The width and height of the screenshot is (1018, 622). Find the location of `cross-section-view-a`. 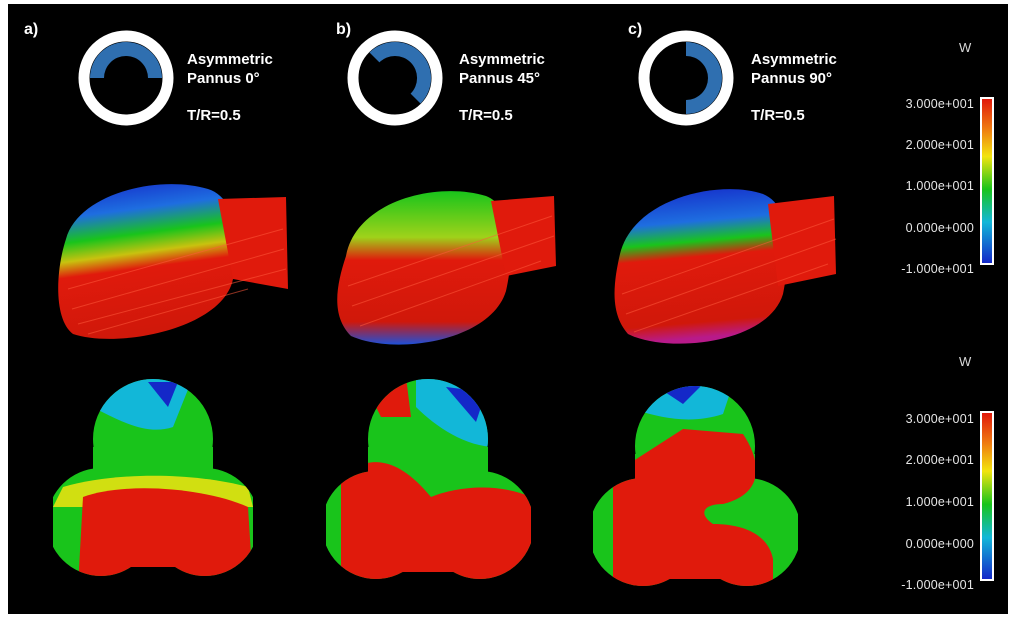

cross-section-view-a is located at coordinates (153, 477).